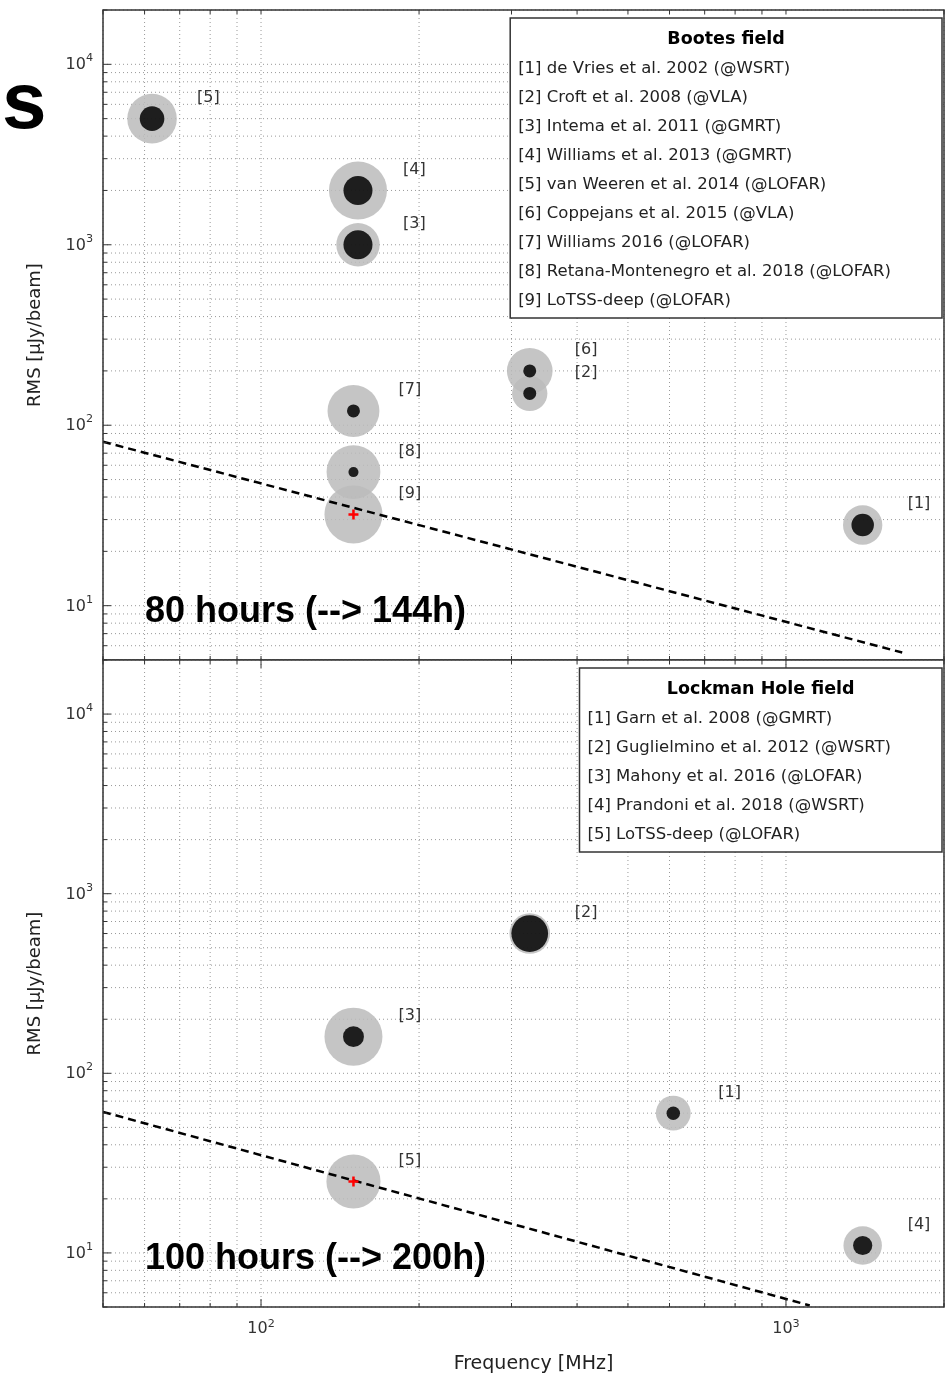  What do you see at coordinates (650, 125) in the screenshot?
I see `annotation: [3] Intema et al. 2011 (@GMRT)` at bounding box center [650, 125].